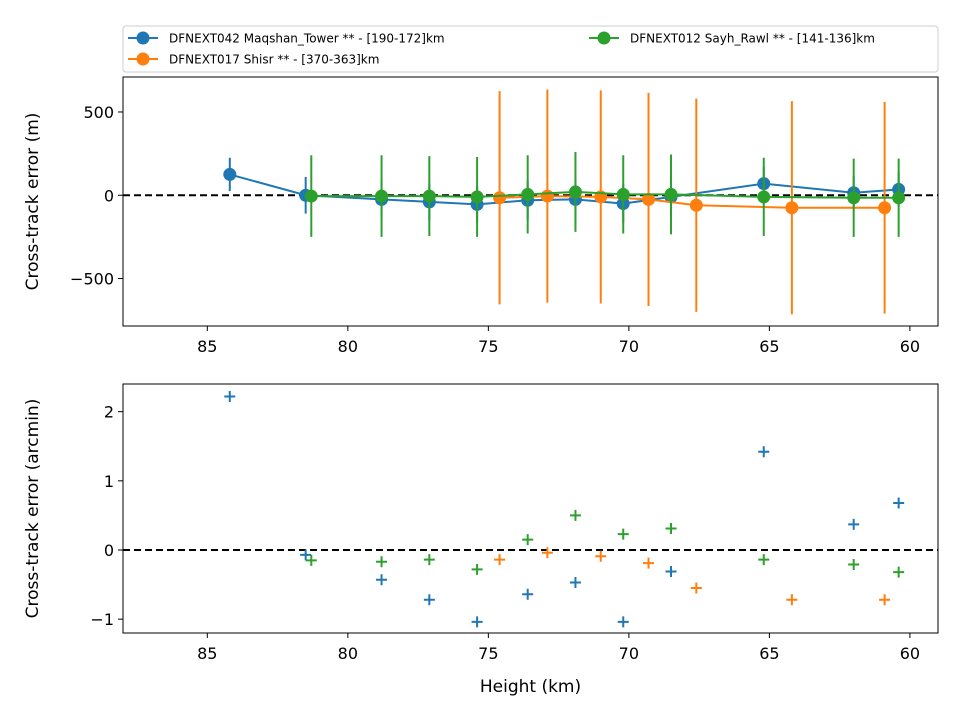 This screenshot has height=720, width=960. Describe the element at coordinates (274, 60) in the screenshot. I see `legend-label: DFNEXT017 Shisr ** - [370-363]km` at that location.